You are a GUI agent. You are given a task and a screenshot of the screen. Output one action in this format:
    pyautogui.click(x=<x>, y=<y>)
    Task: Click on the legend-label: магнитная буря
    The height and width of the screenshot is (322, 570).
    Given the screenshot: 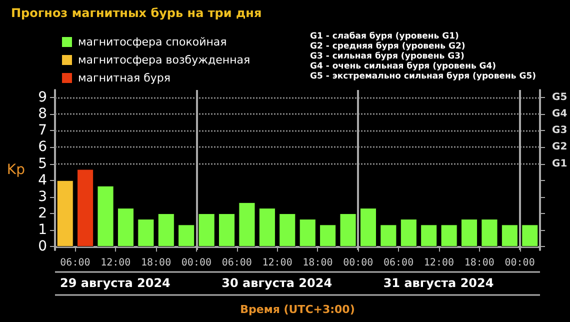 What is the action you would take?
    pyautogui.click(x=124, y=78)
    